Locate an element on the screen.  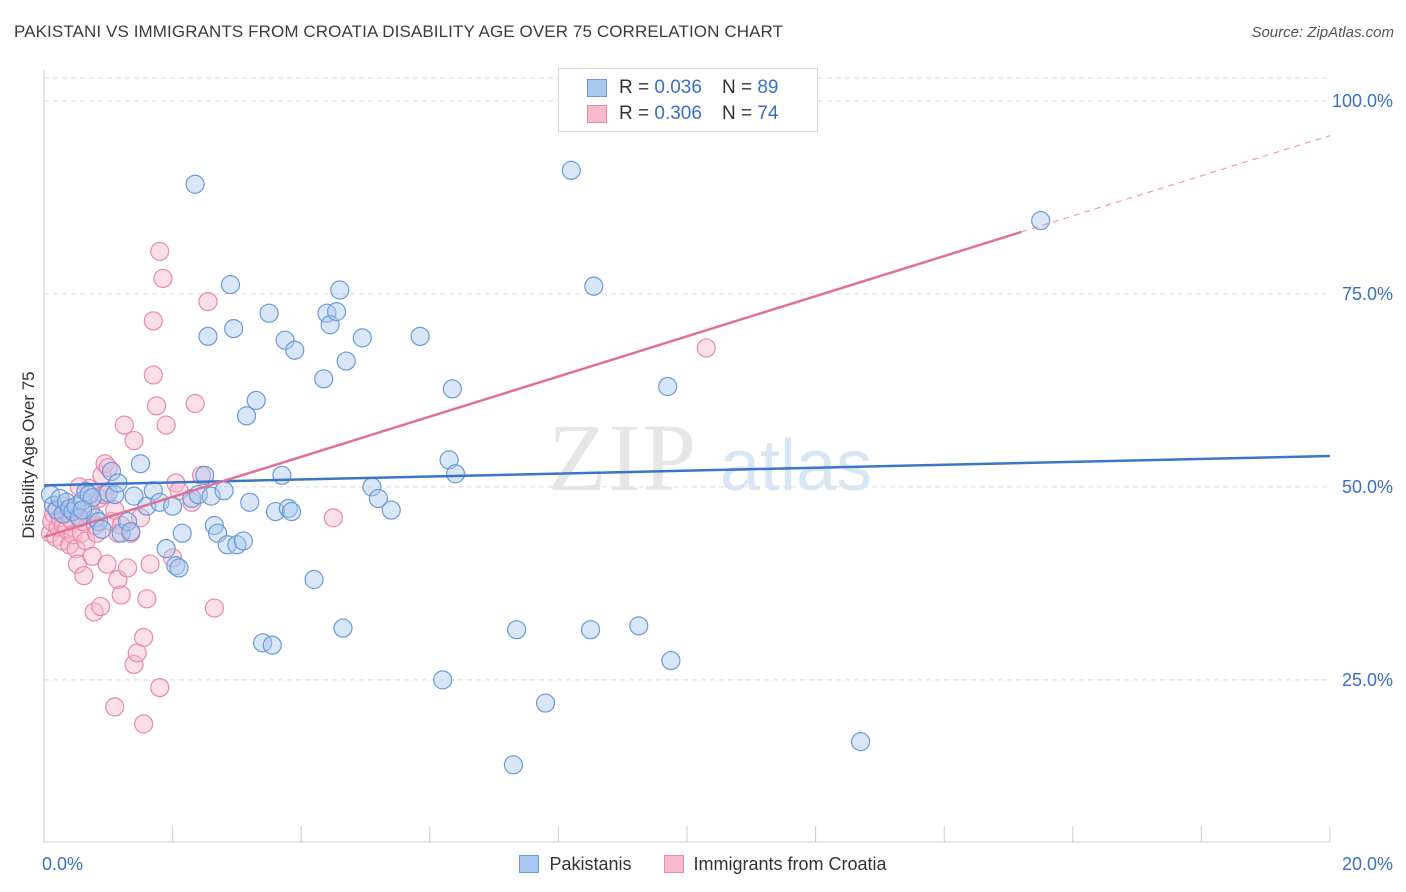
legend-label-croatia: Immigrants from Croatia is located at coordinates (790, 863).